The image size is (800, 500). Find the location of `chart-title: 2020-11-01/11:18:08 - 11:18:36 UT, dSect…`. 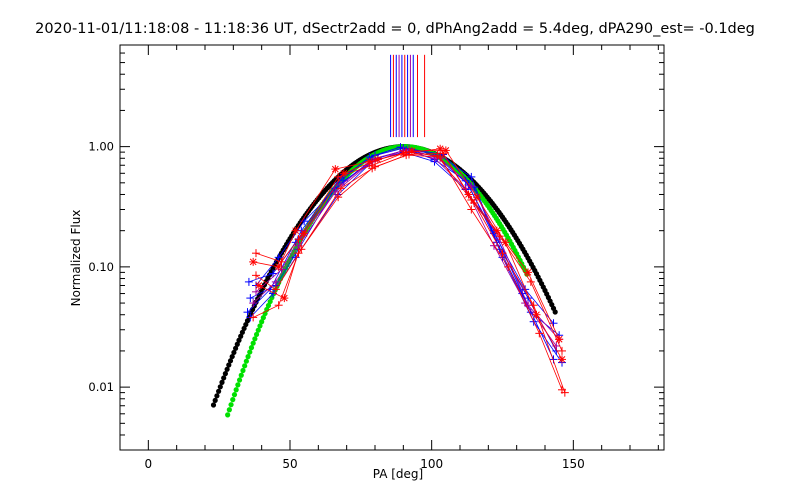

chart-title: 2020-11-01/11:18:08 - 11:18:36 UT, dSect… is located at coordinates (395, 29).